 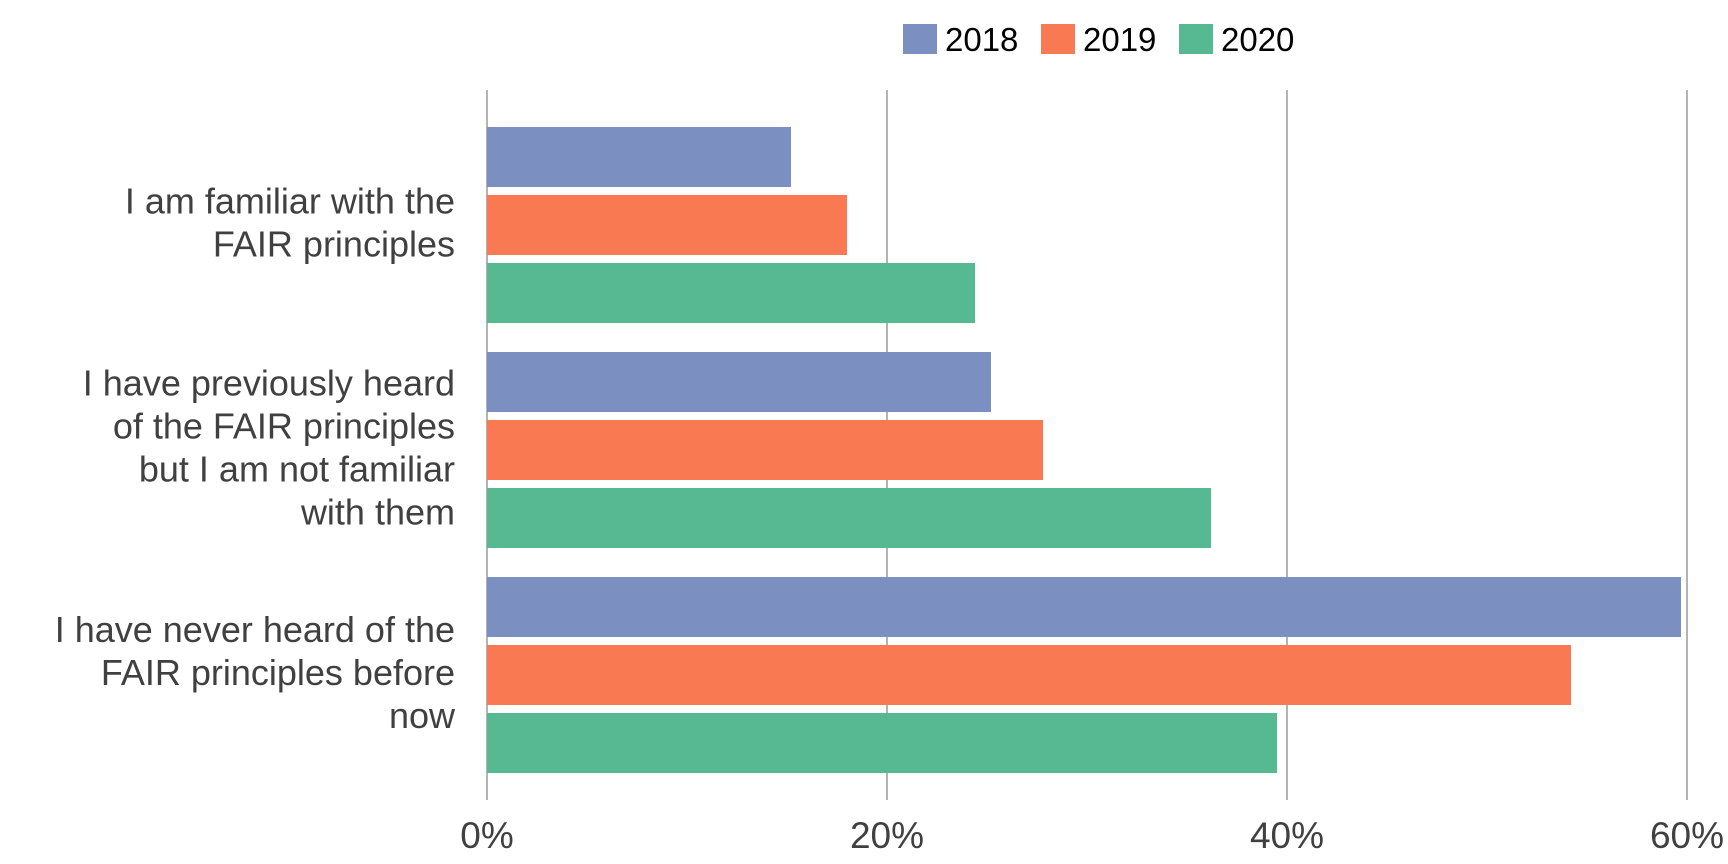 I want to click on category-label-line: but I am not familiar, so click(x=297, y=468).